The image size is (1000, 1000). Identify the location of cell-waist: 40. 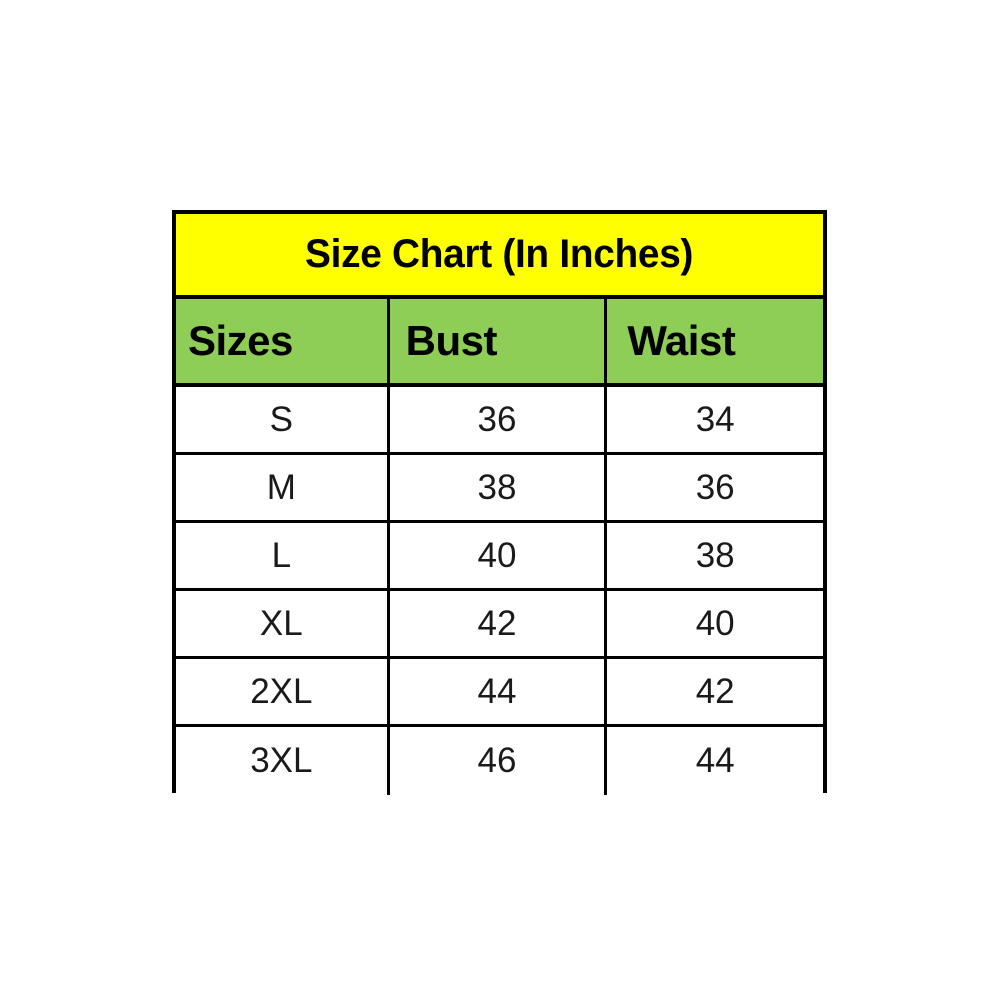
(715, 623).